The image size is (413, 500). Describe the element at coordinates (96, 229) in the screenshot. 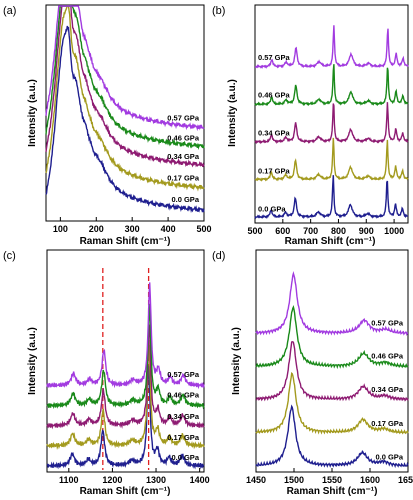

I see `x-tick-label: 200` at that location.